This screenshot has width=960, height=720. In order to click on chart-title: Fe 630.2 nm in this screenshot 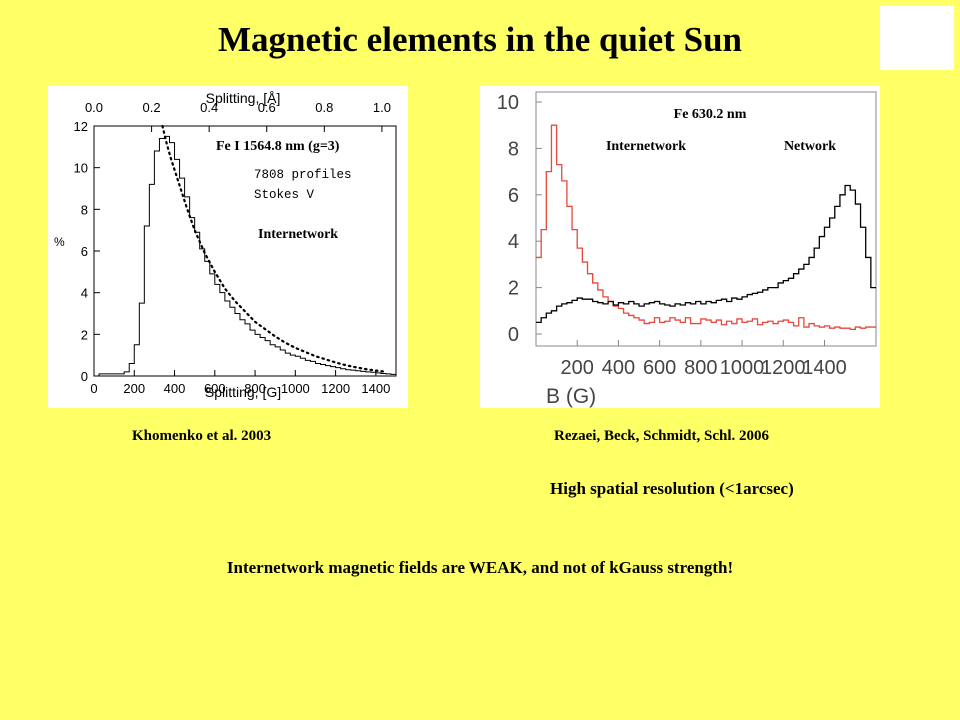, I will do `click(710, 114)`.